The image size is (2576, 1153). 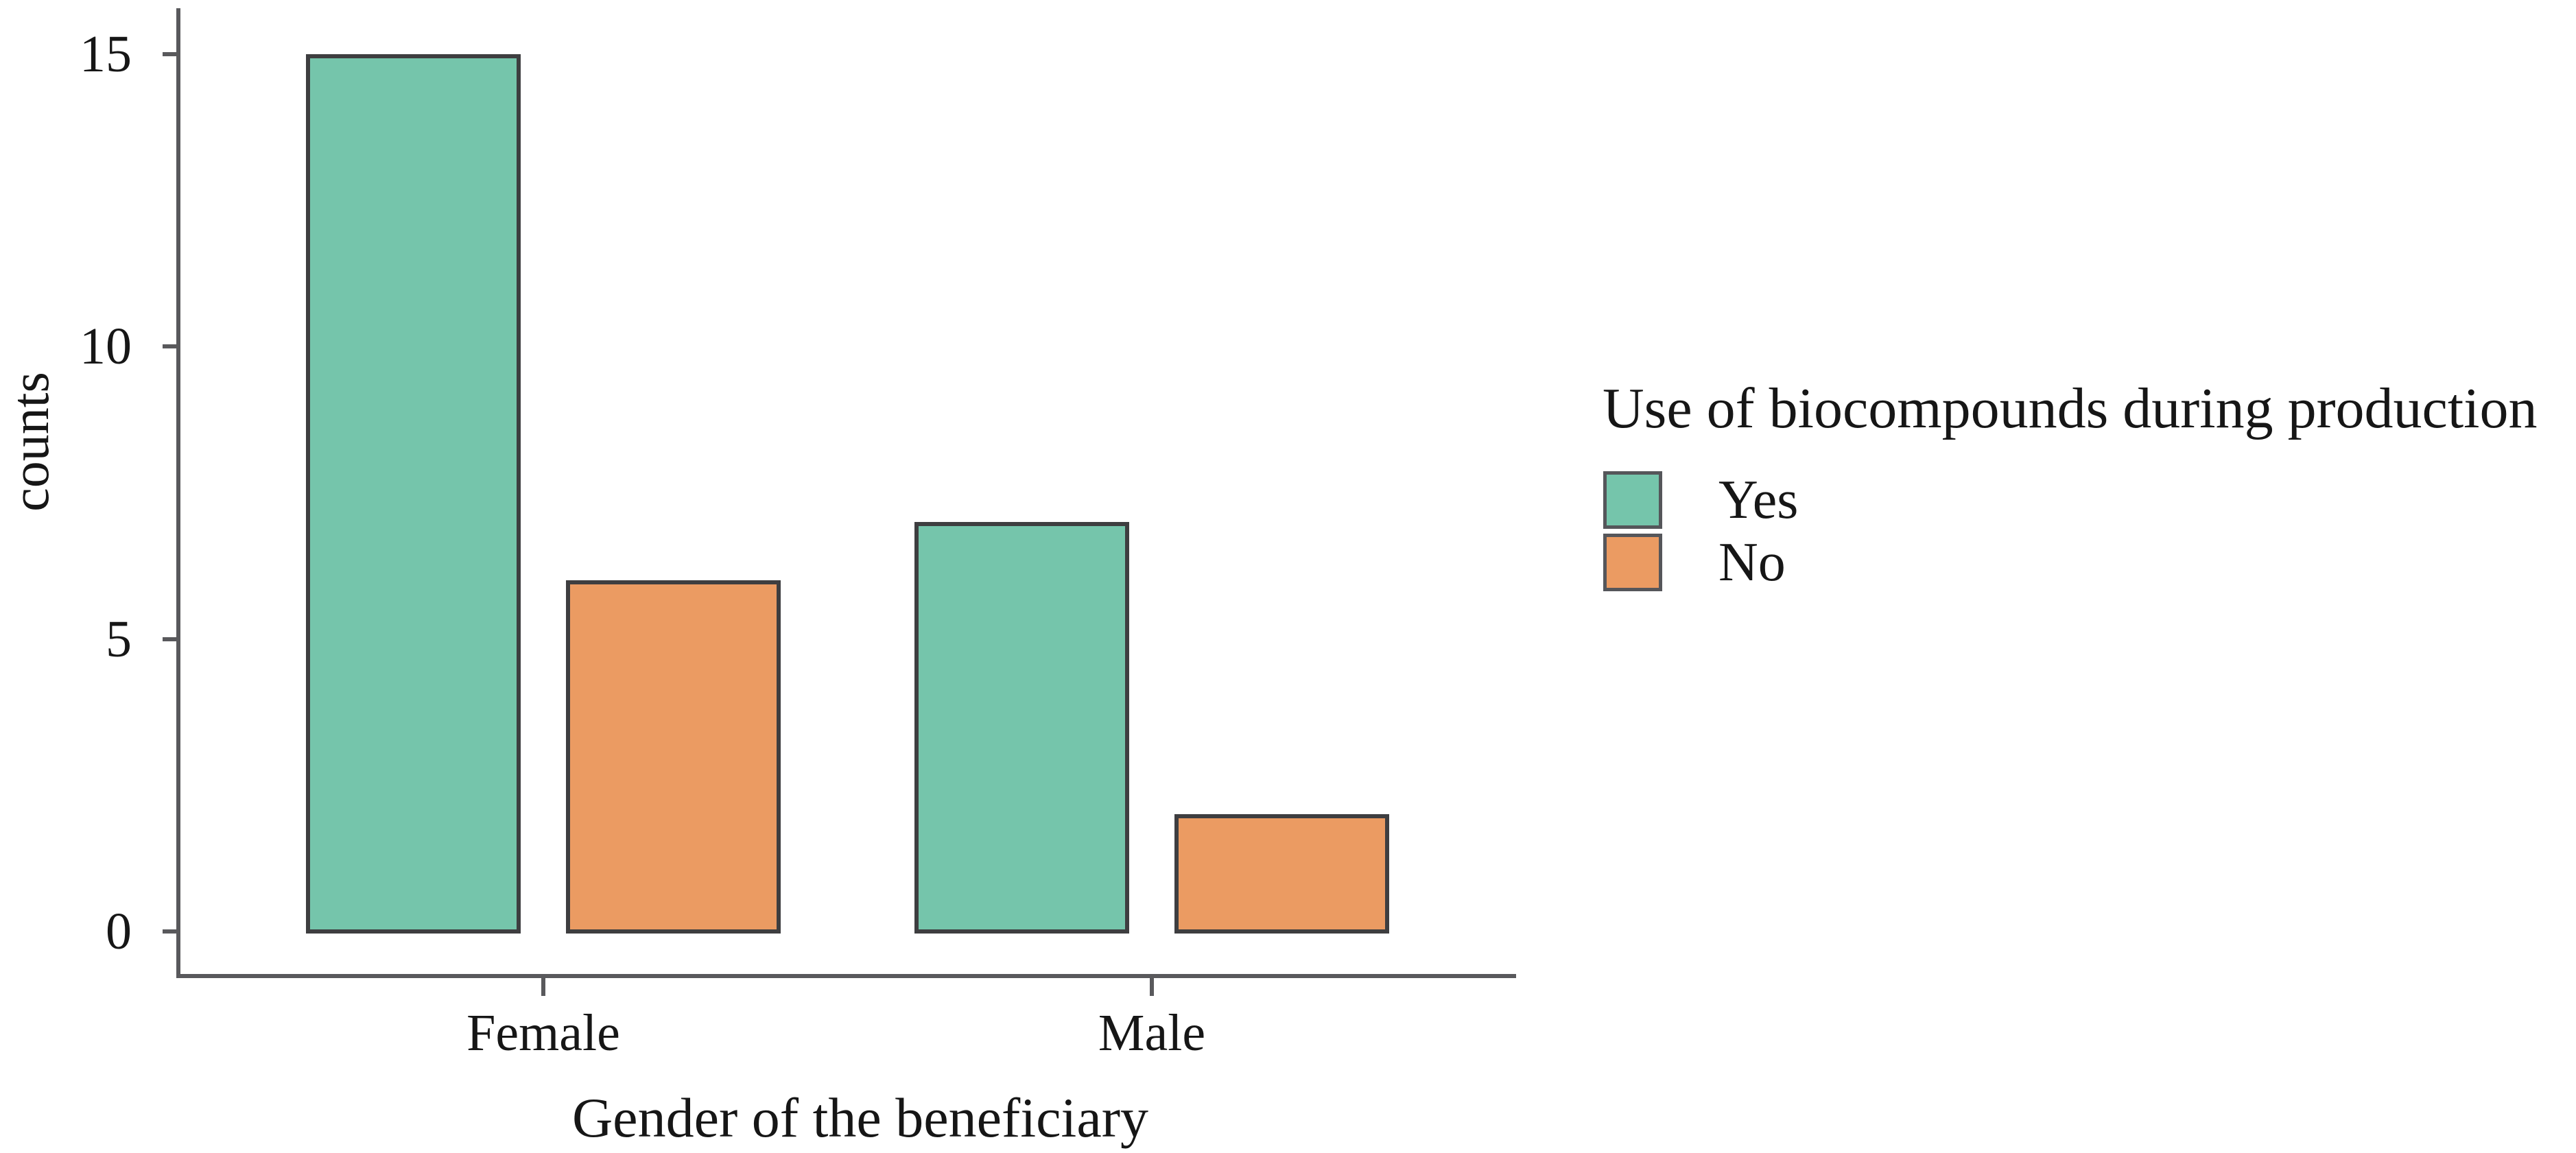 I want to click on legend-row: No, so click(x=1700, y=562).